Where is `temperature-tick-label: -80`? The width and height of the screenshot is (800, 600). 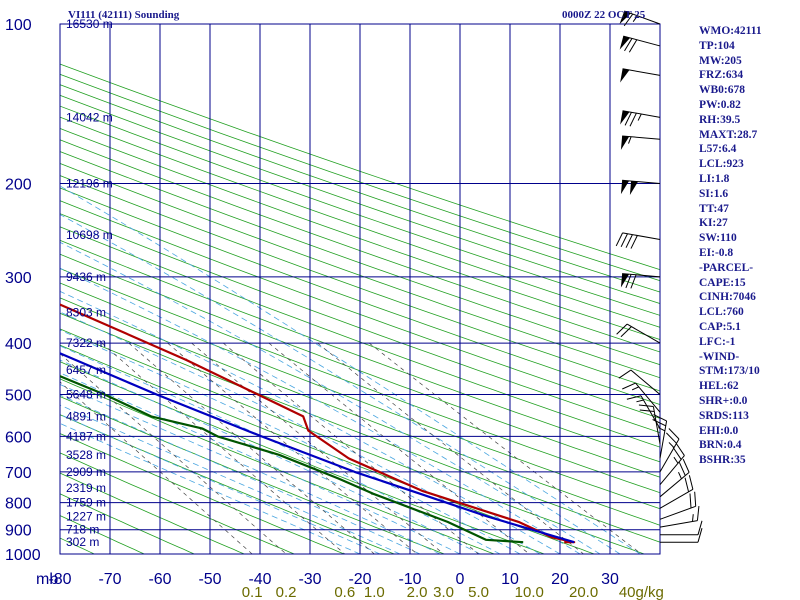 temperature-tick-label: -80 is located at coordinates (59, 579).